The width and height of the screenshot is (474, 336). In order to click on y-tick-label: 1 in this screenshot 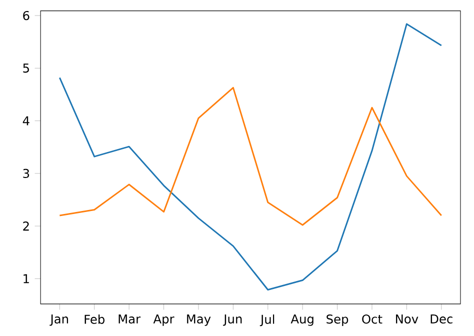, I will do `click(26, 278)`.